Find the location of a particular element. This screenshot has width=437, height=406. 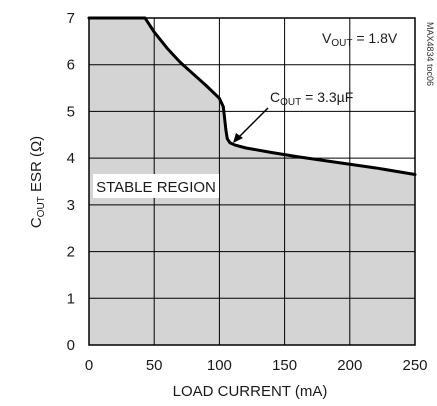

x-tick-label-200: 200 is located at coordinates (349, 365).